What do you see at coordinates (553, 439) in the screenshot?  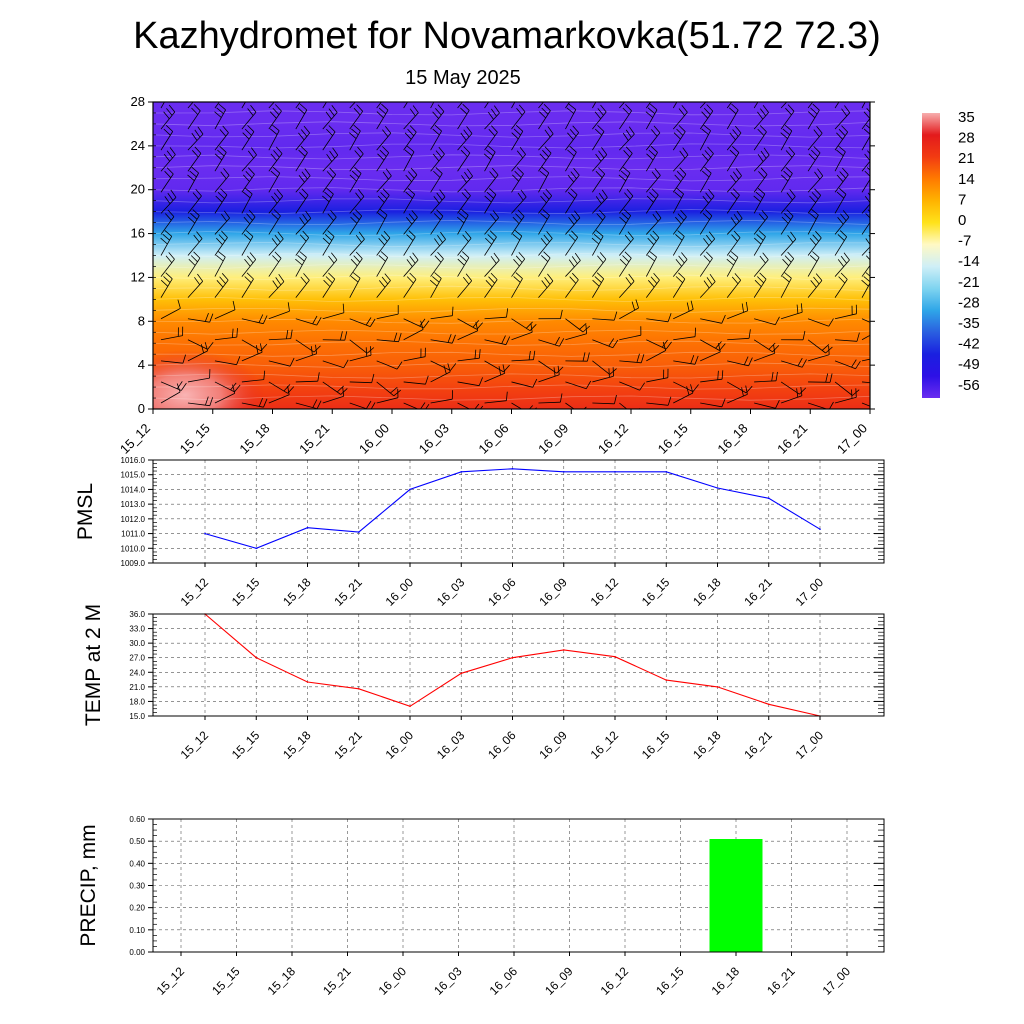 I see `heatmap-x-tick-label: 16_09` at bounding box center [553, 439].